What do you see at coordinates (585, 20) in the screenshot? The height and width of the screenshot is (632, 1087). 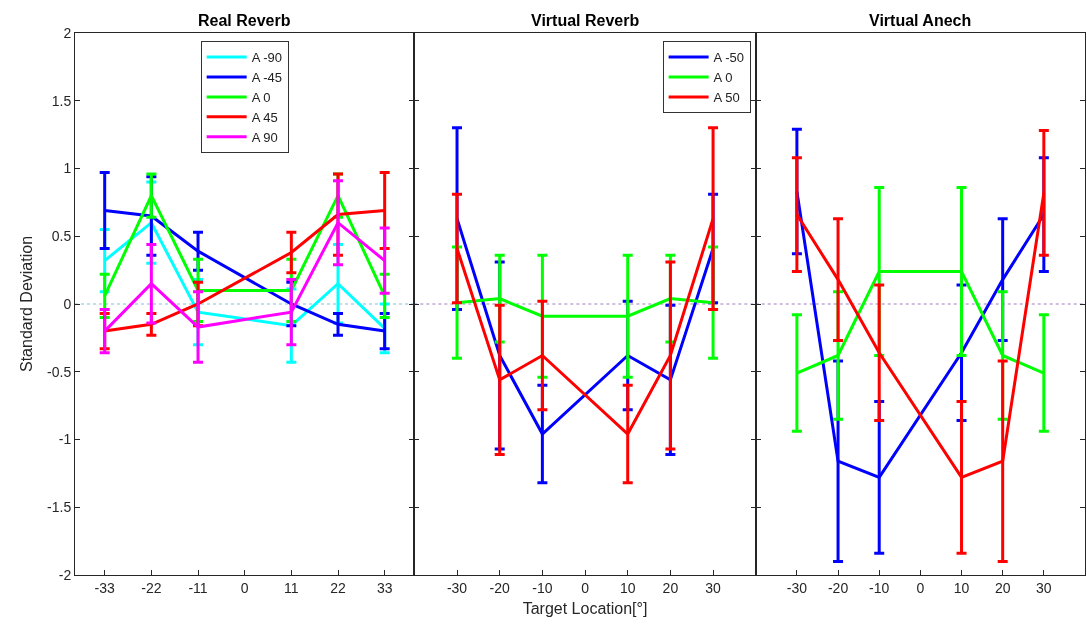 I see `chart-title: Virtual Reverb` at bounding box center [585, 20].